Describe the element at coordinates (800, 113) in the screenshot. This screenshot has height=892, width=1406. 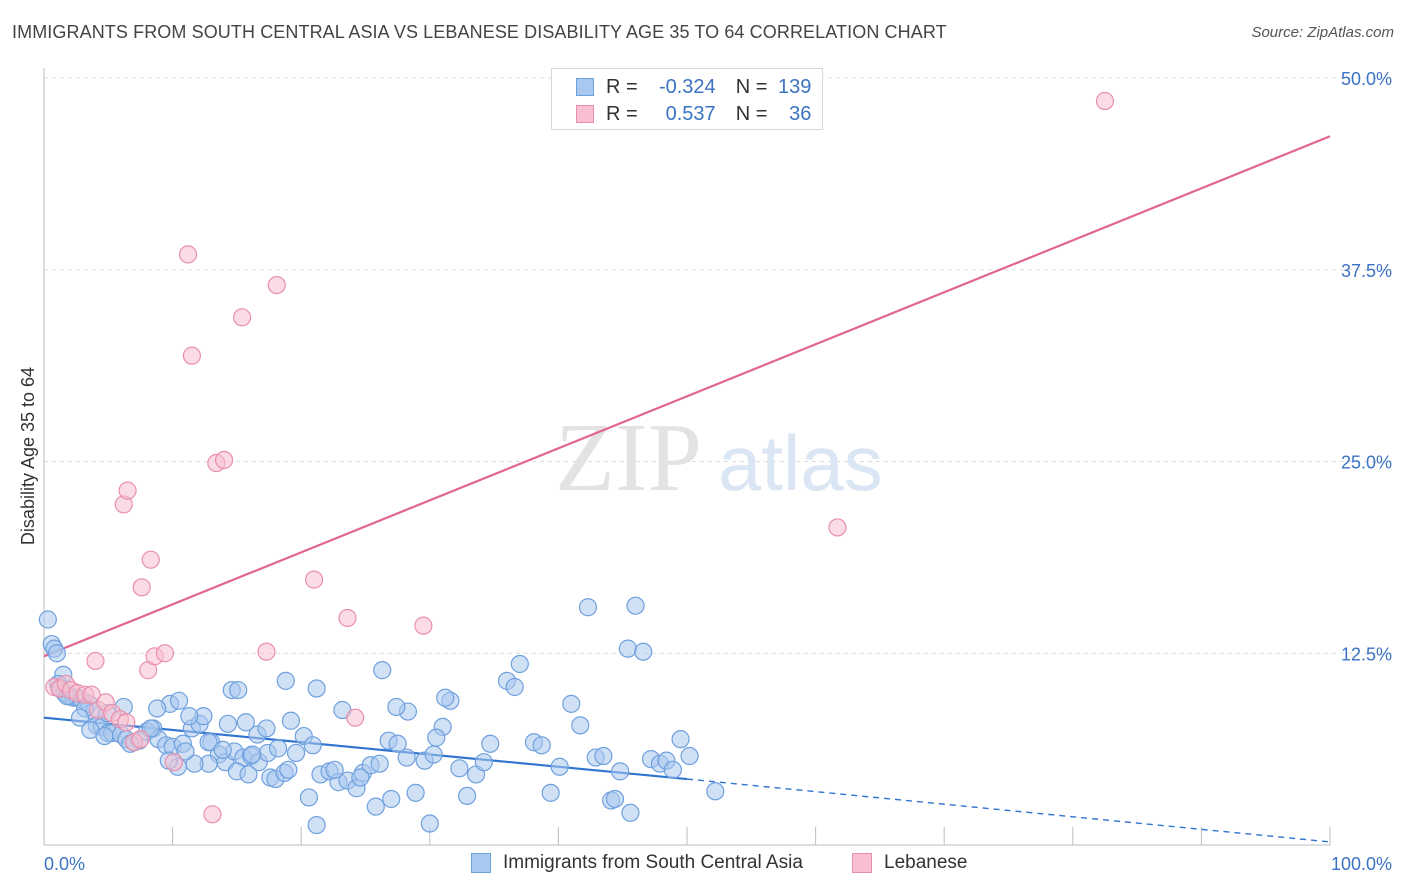
I see `legend-n-value: 36` at that location.